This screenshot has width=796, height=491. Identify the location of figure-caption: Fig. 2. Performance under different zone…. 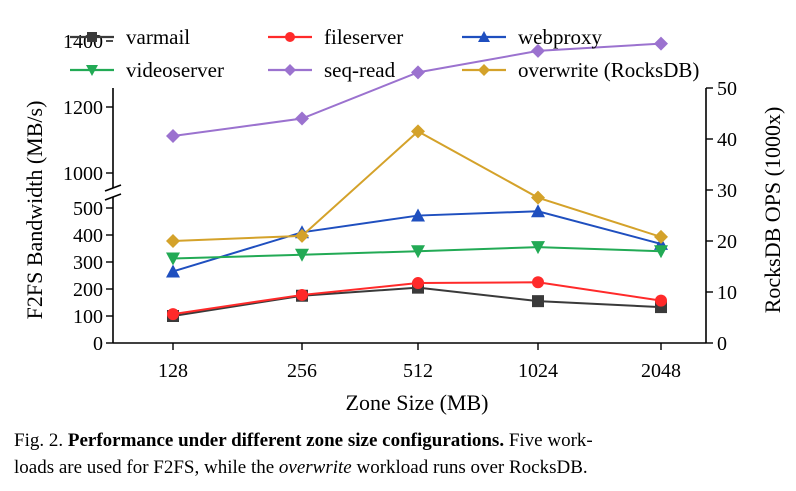
(400, 454).